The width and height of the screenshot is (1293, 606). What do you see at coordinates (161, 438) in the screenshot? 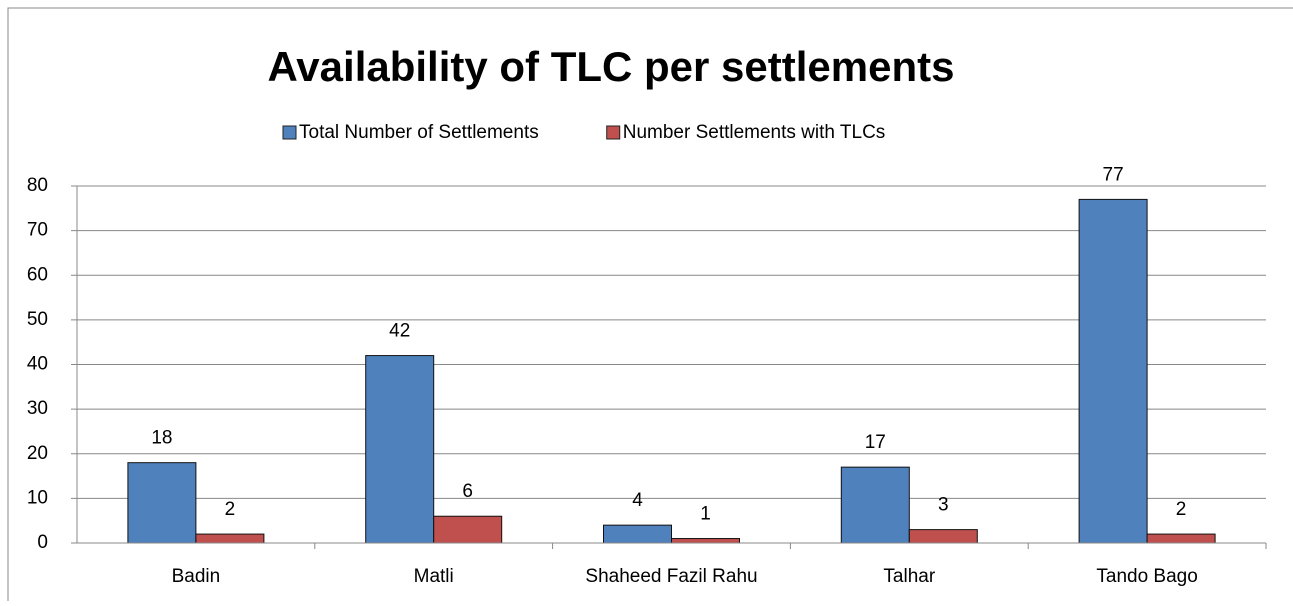
I see `data-label: 18` at bounding box center [161, 438].